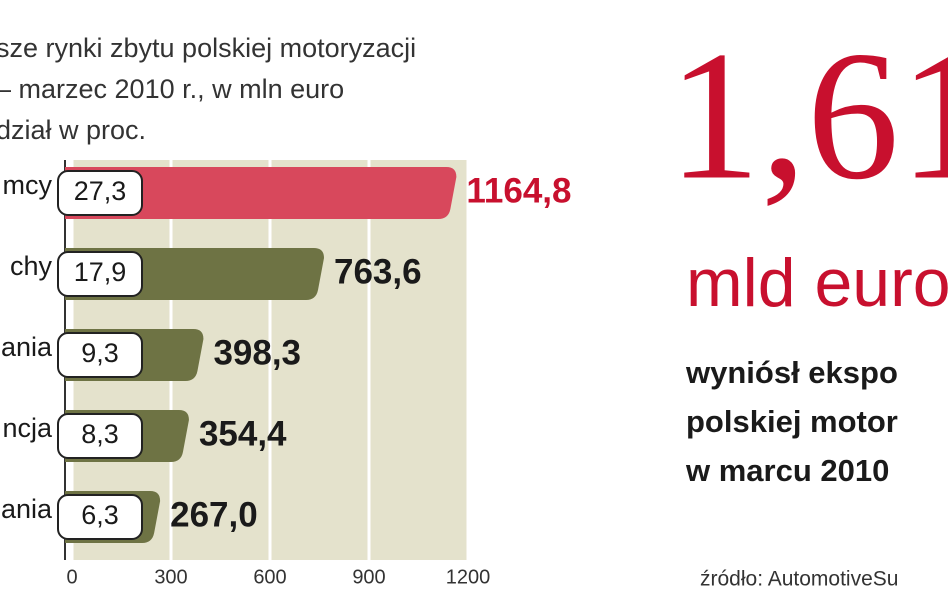 Image resolution: width=948 pixels, height=593 pixels. What do you see at coordinates (518, 190) in the screenshot?
I see `value-label: 1164,8` at bounding box center [518, 190].